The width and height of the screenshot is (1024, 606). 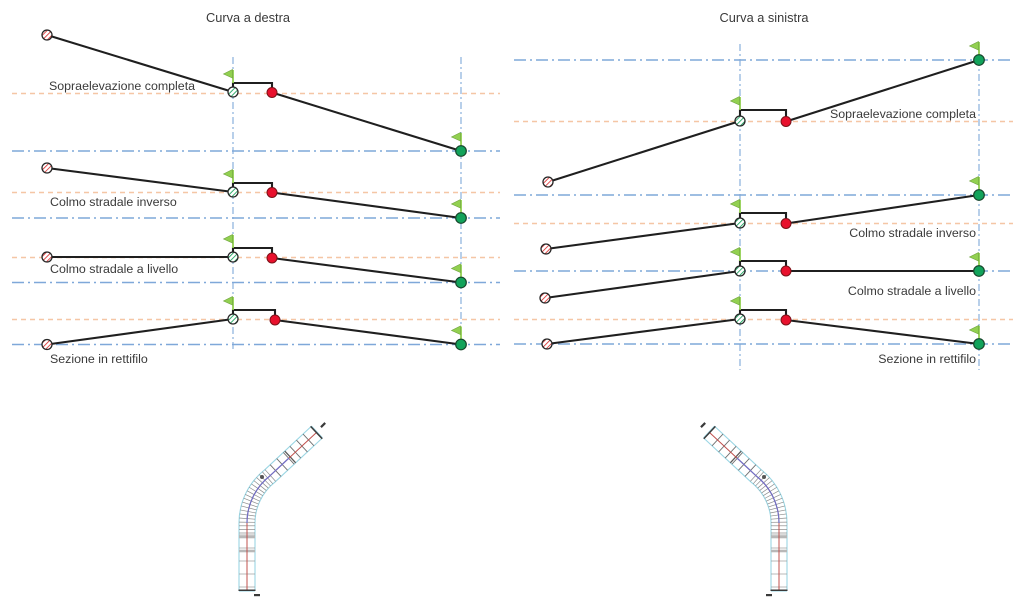 I want to click on panel-title-left-curve: Curva a sinistra, so click(x=765, y=17).